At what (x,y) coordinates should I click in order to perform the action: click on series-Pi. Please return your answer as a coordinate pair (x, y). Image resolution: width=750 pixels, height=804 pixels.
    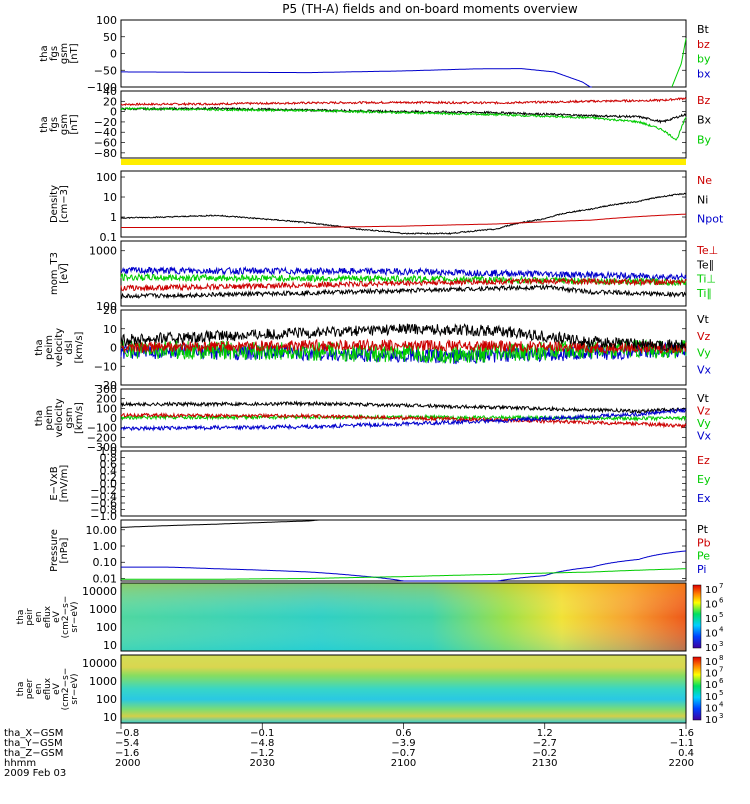
    Looking at the image, I should click on (404, 566).